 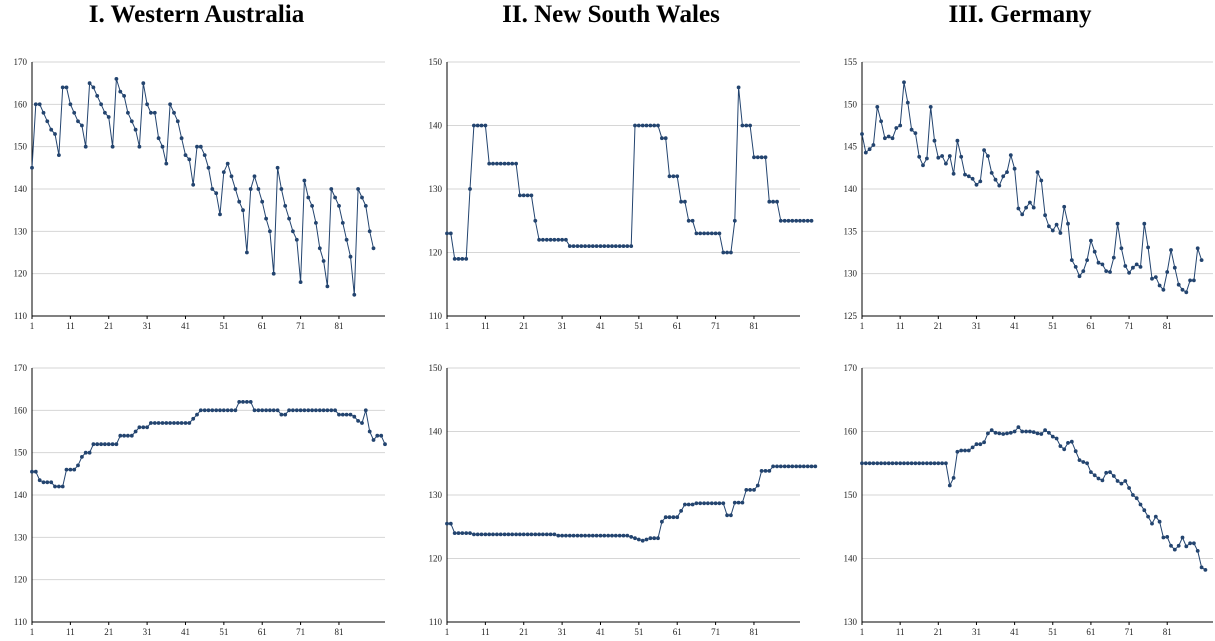 What do you see at coordinates (209, 444) in the screenshot?
I see `series-line` at bounding box center [209, 444].